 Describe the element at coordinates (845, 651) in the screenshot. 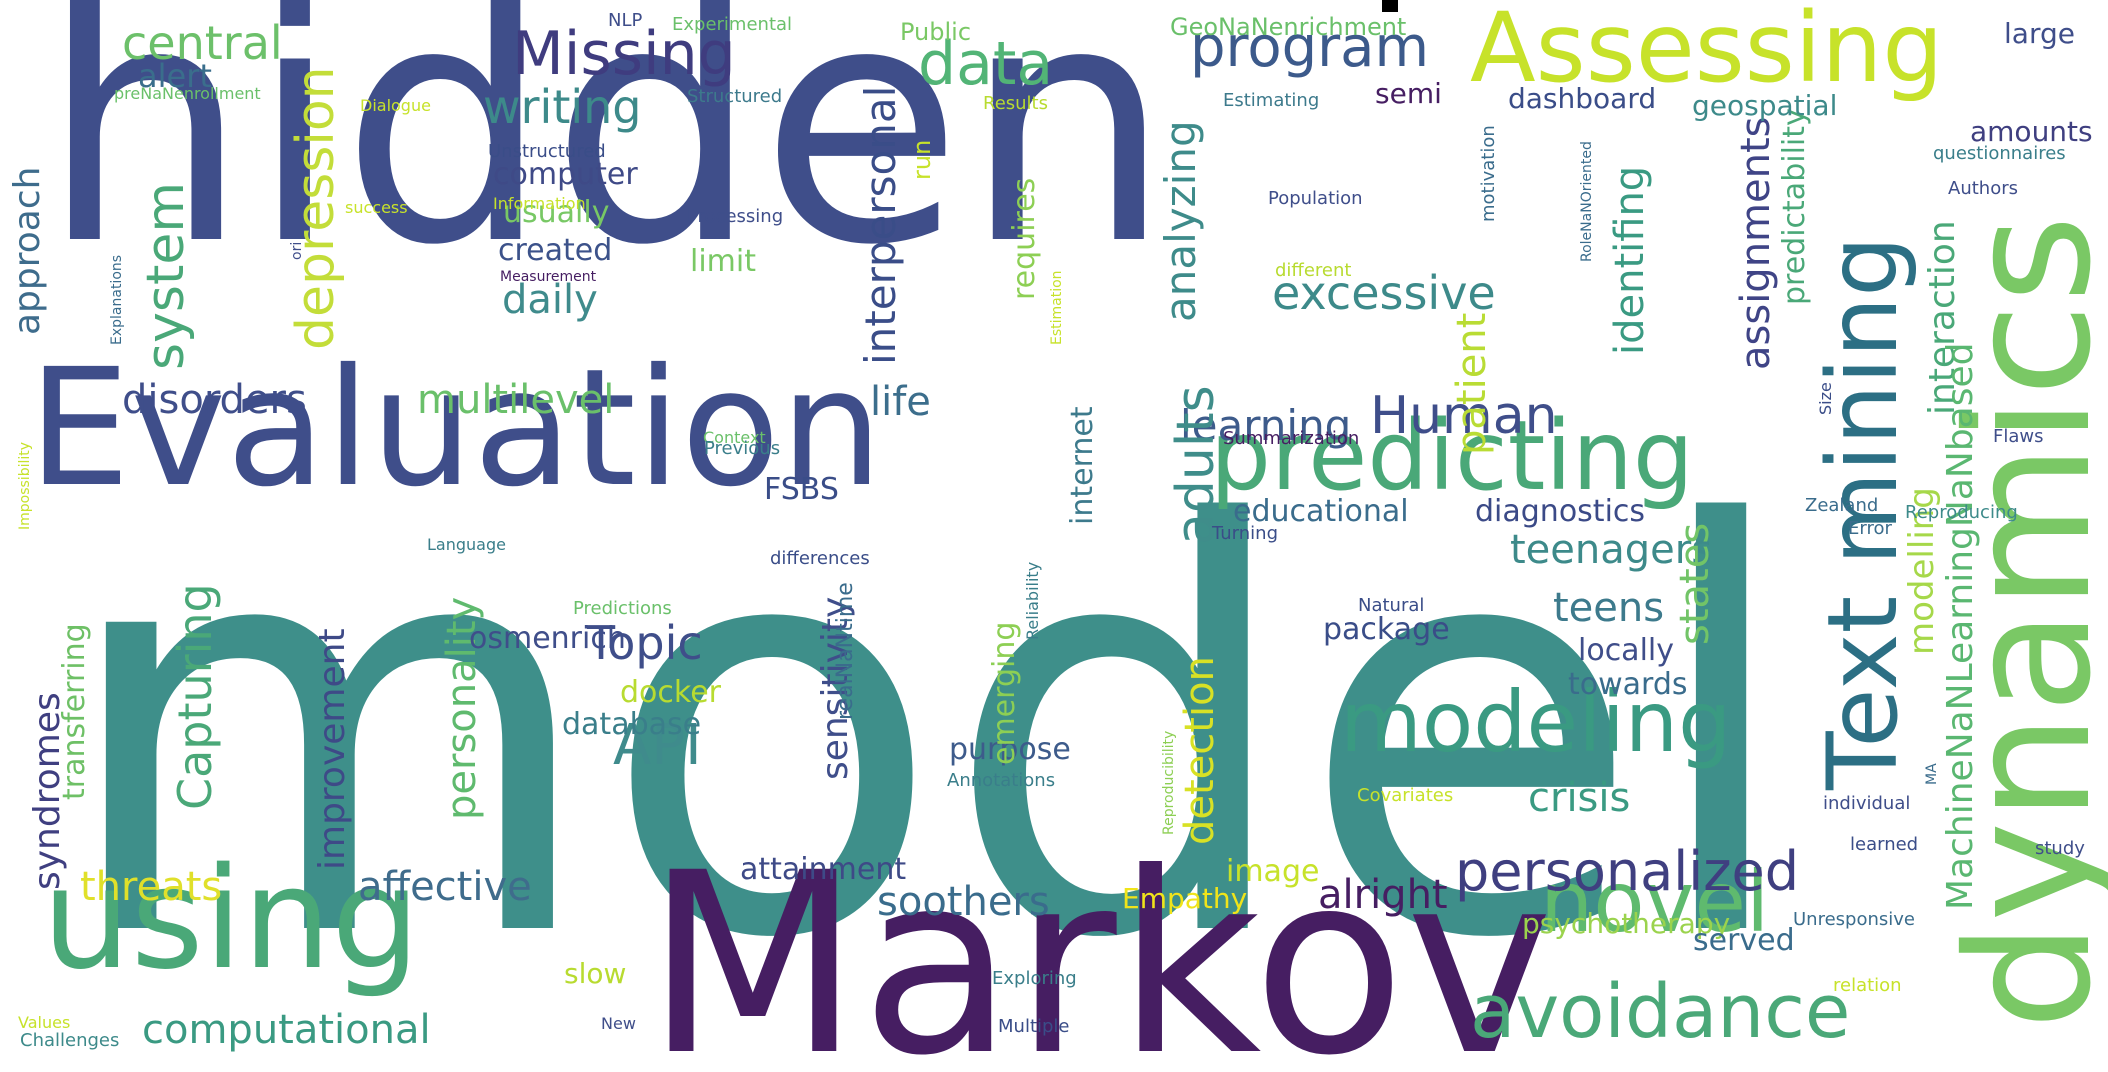

I see `word-realnantime: realNaNtime` at that location.